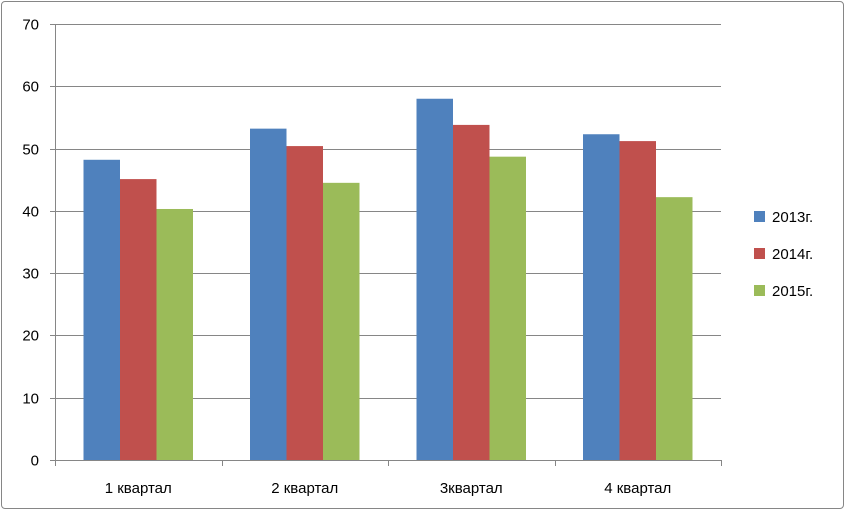  I want to click on bar-2013г.-4 квартал, so click(601, 297).